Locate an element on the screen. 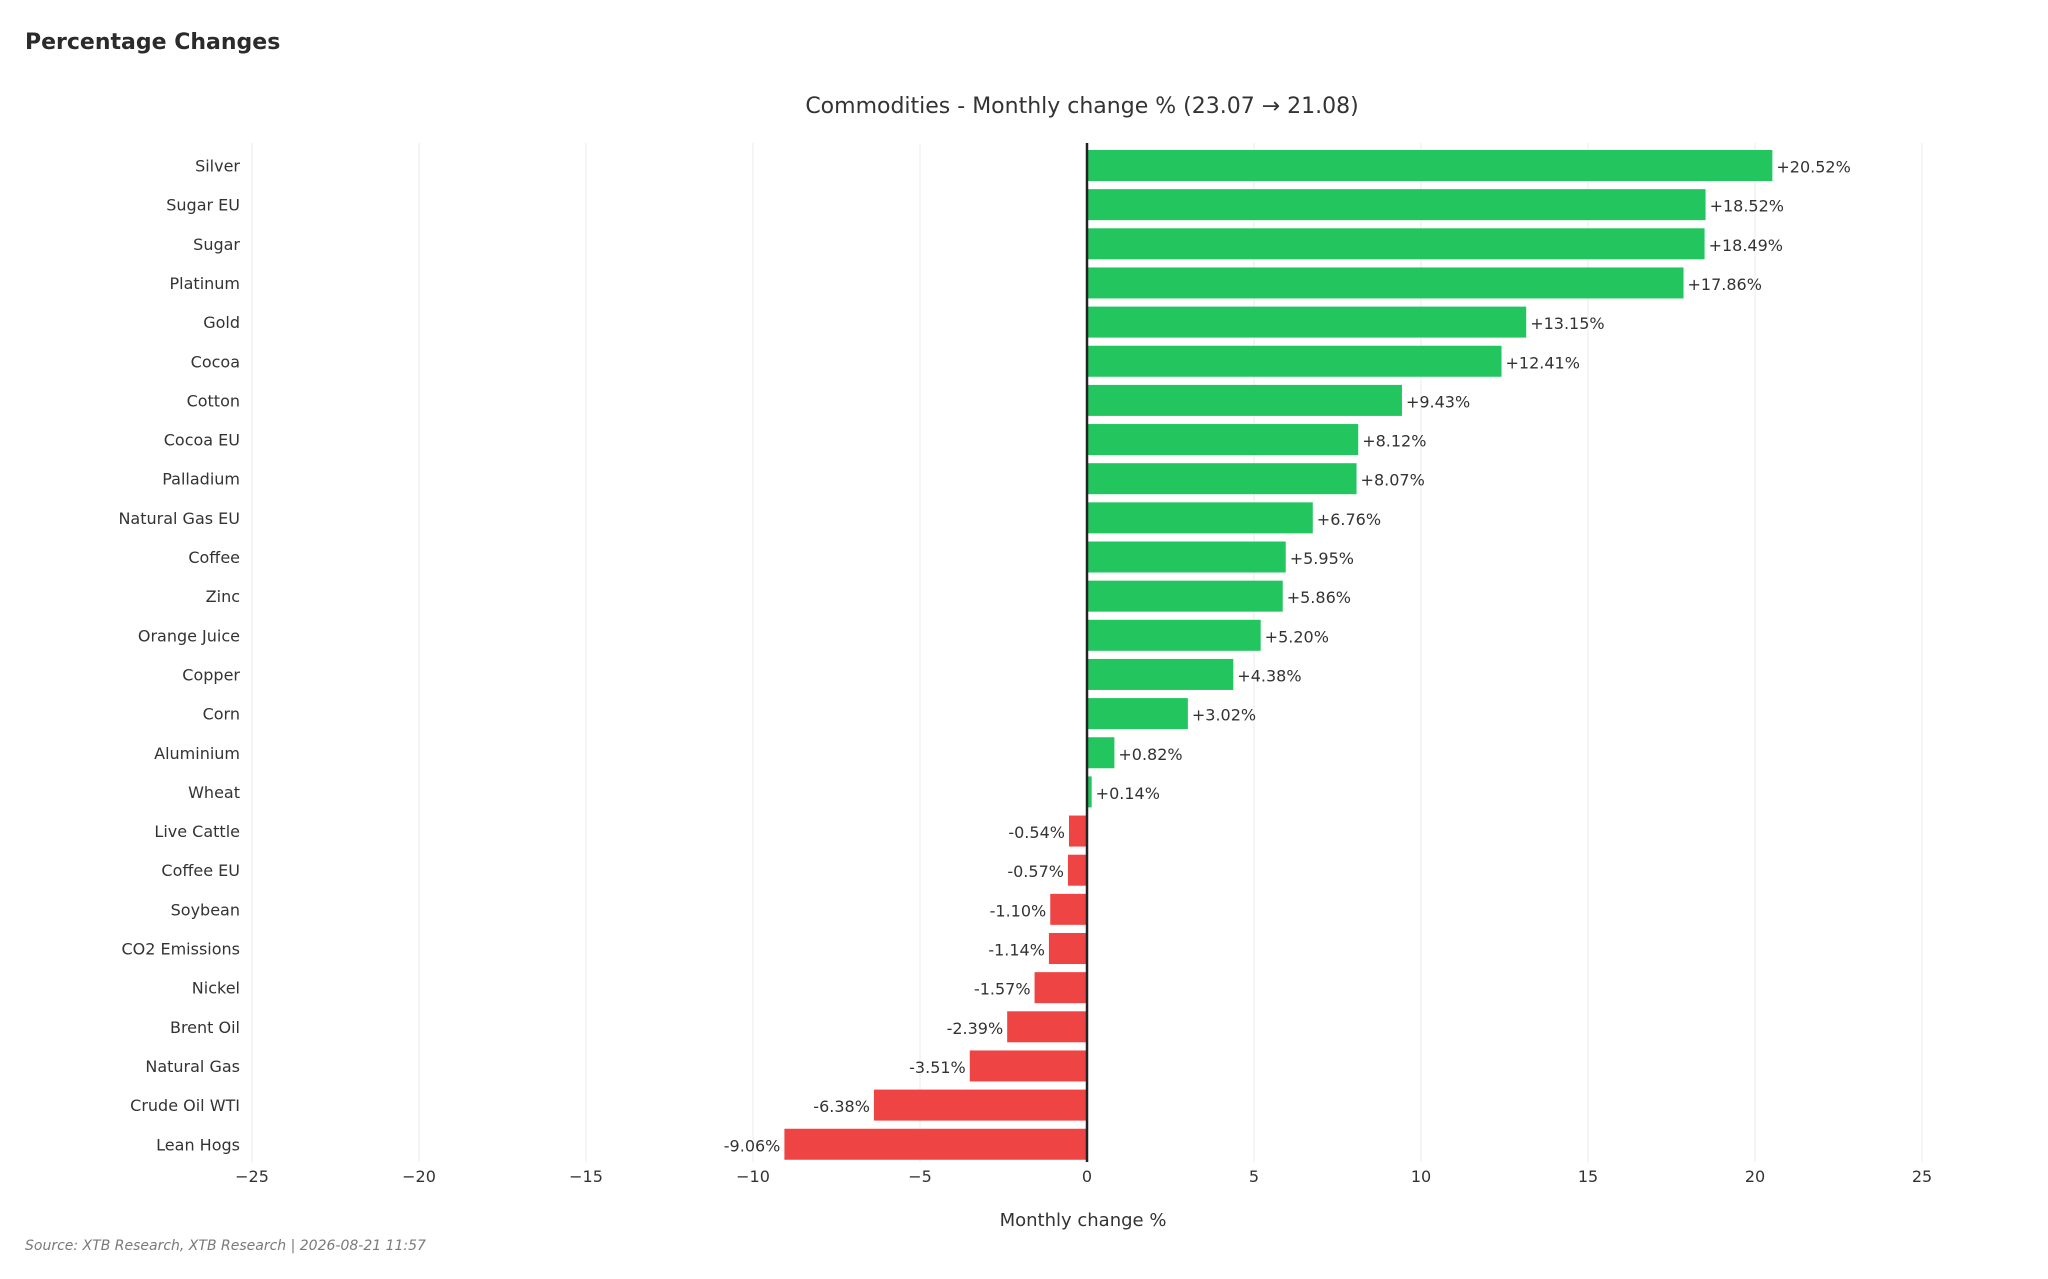  data-label: -2.39% is located at coordinates (975, 1028).